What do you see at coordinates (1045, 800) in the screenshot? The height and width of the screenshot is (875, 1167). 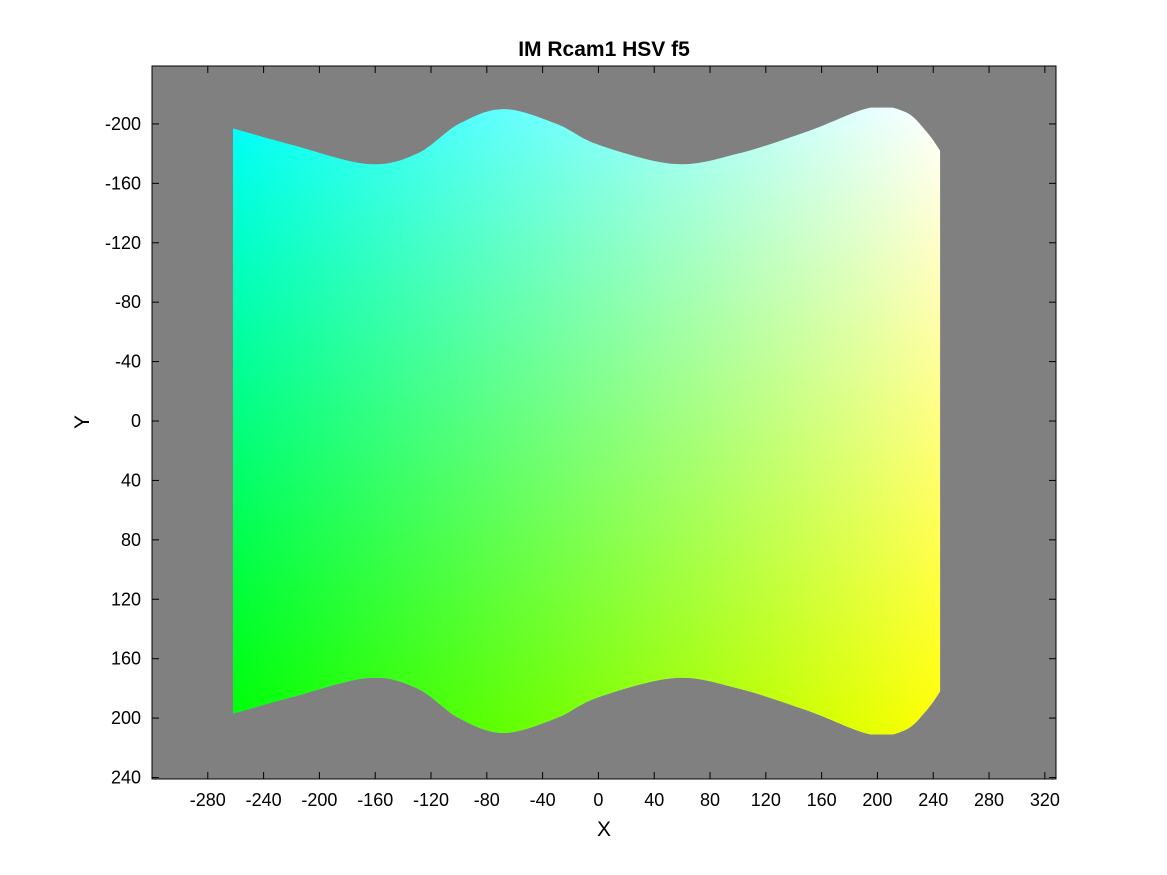 I see `x-tick-label: 320` at bounding box center [1045, 800].